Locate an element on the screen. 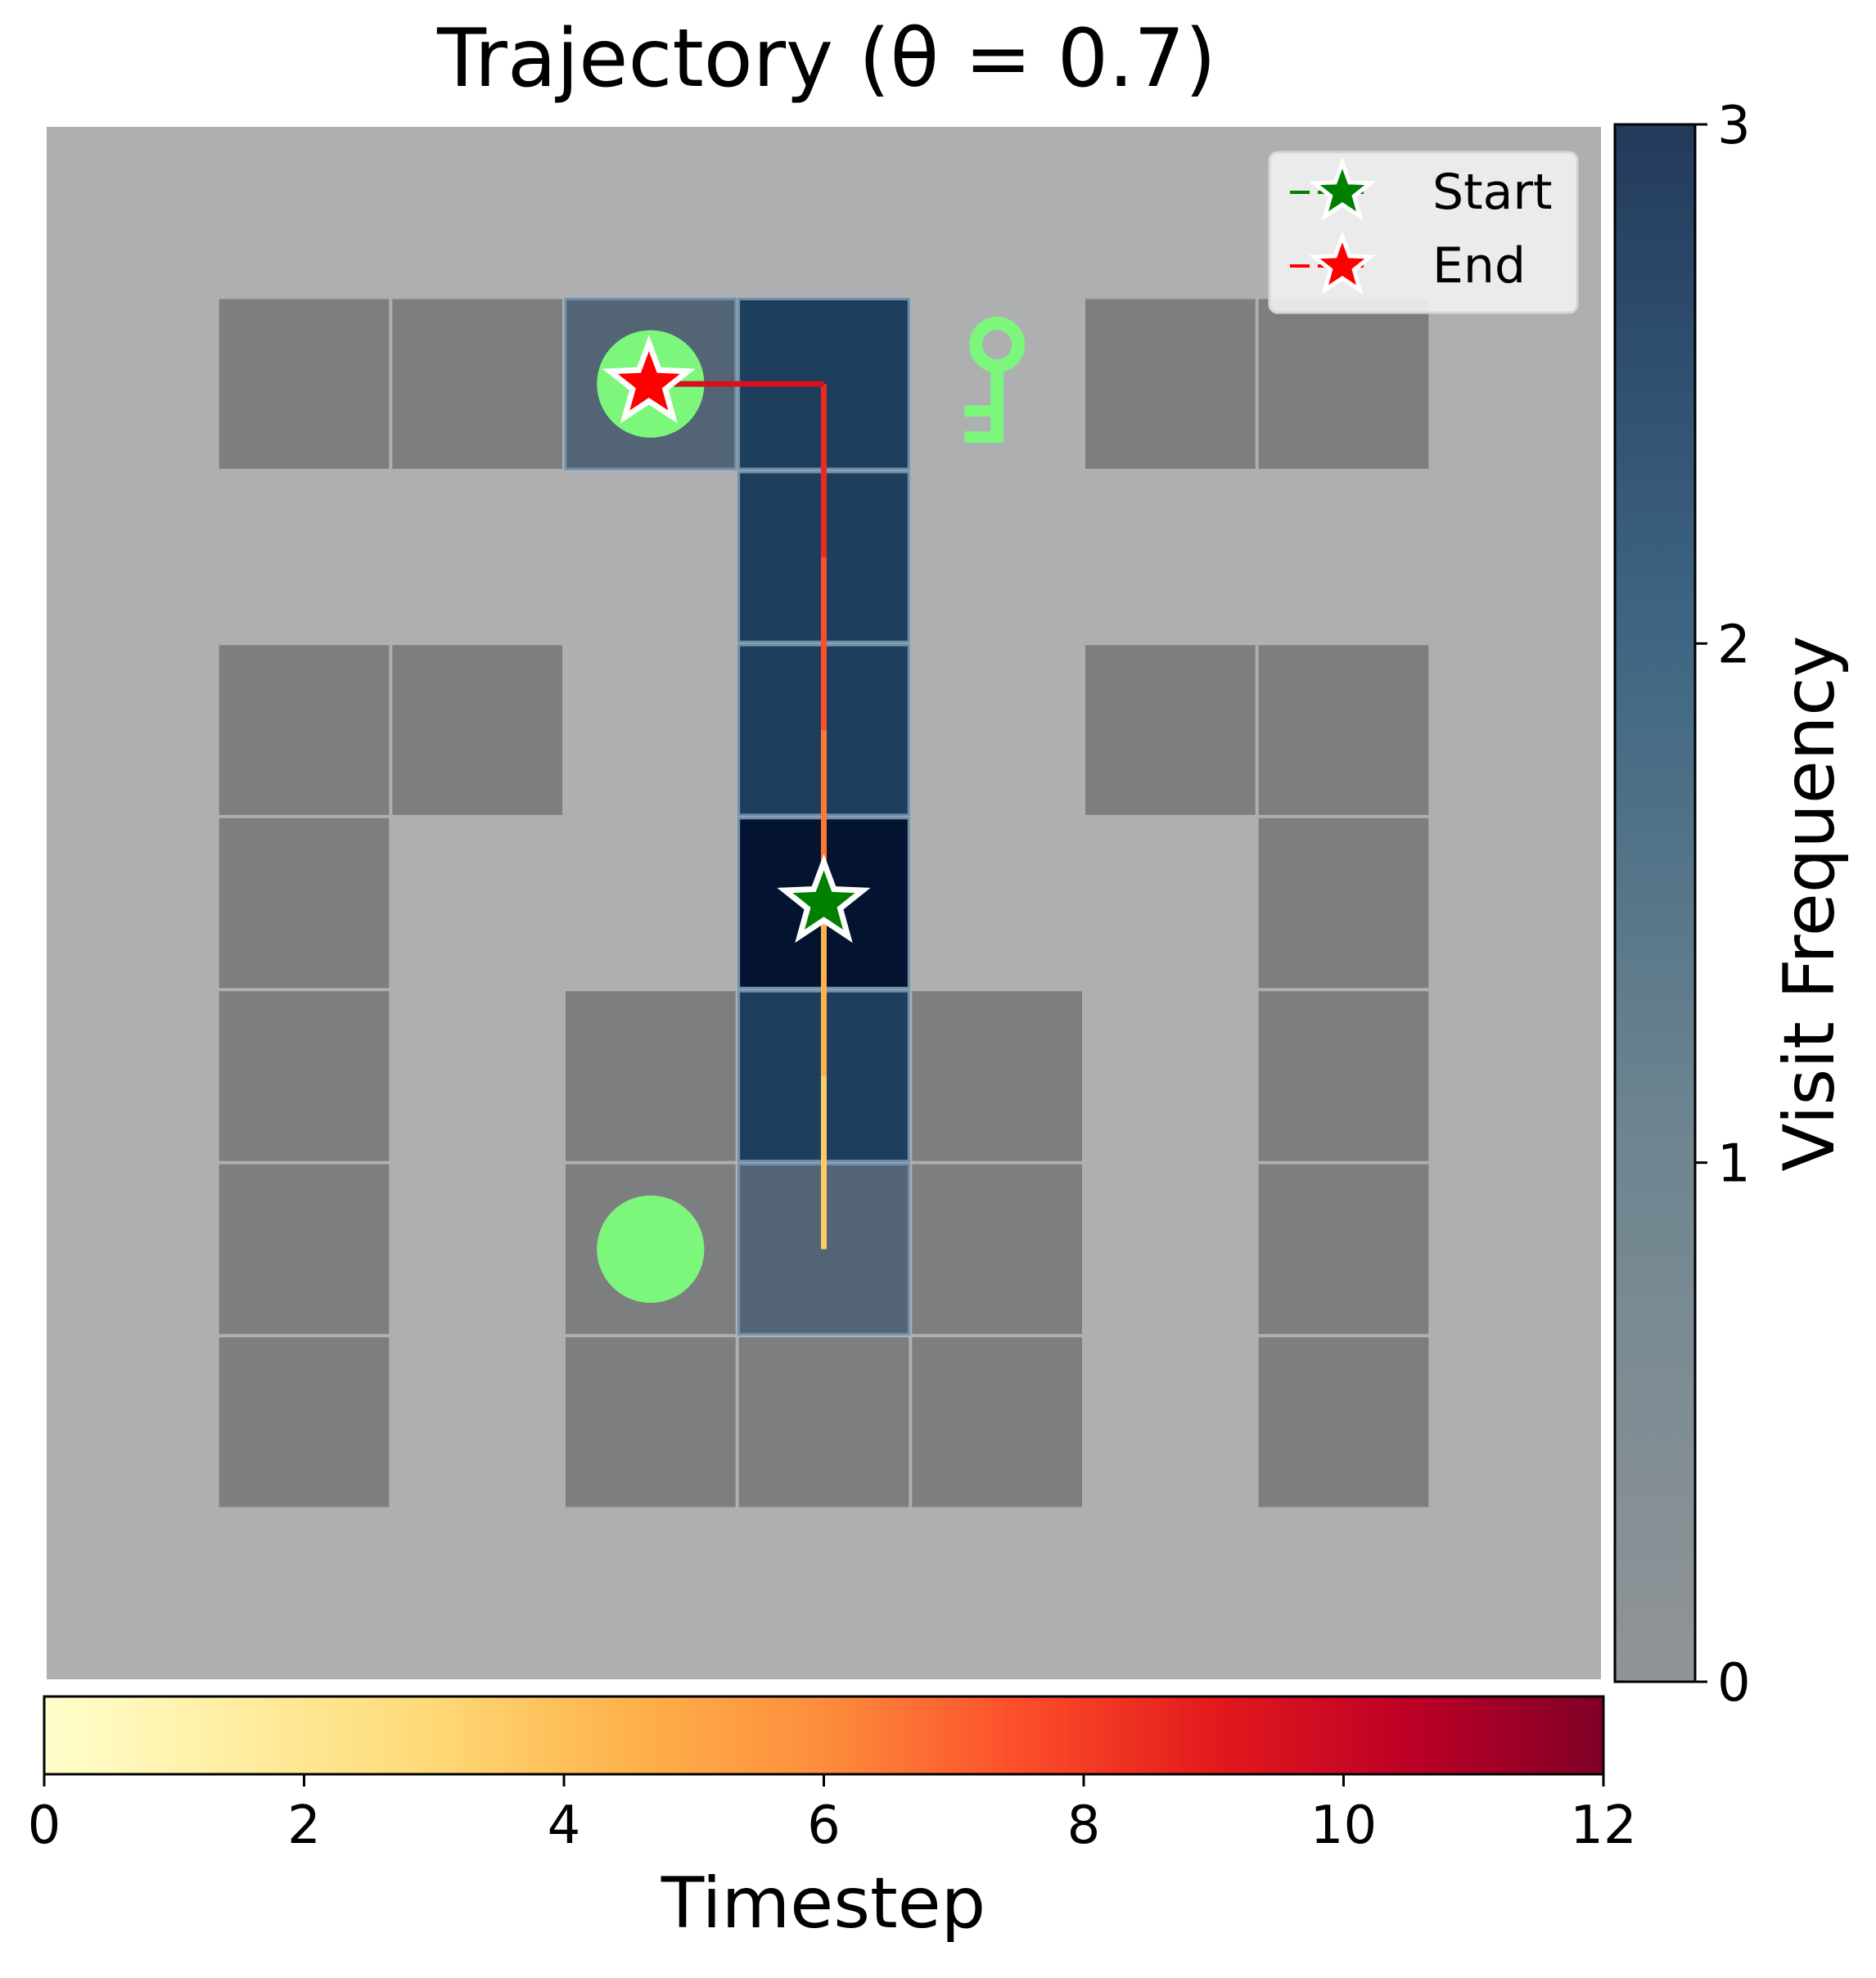 The image size is (1876, 1978). colorbar-visit-frequency: 0 1 2 3 Visit Frequency is located at coordinates (1732, 905).